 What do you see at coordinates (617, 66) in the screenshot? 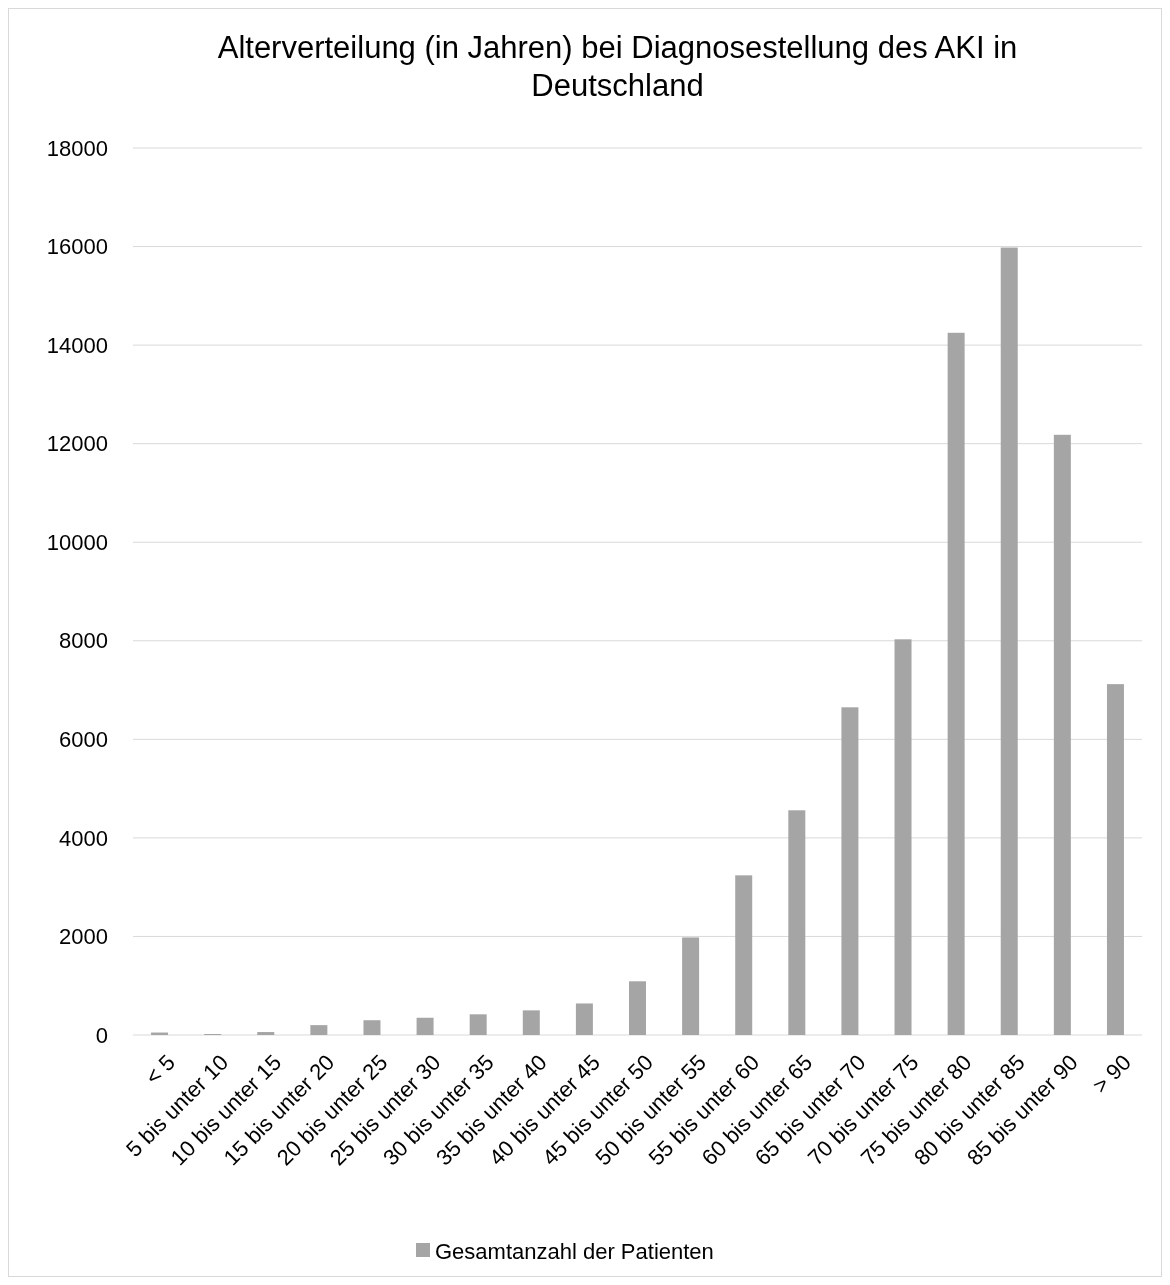
I see `chart-title: Alterverteilung (in Jahren) bei Diagnosestellung des AKI in Deutschland` at bounding box center [617, 66].